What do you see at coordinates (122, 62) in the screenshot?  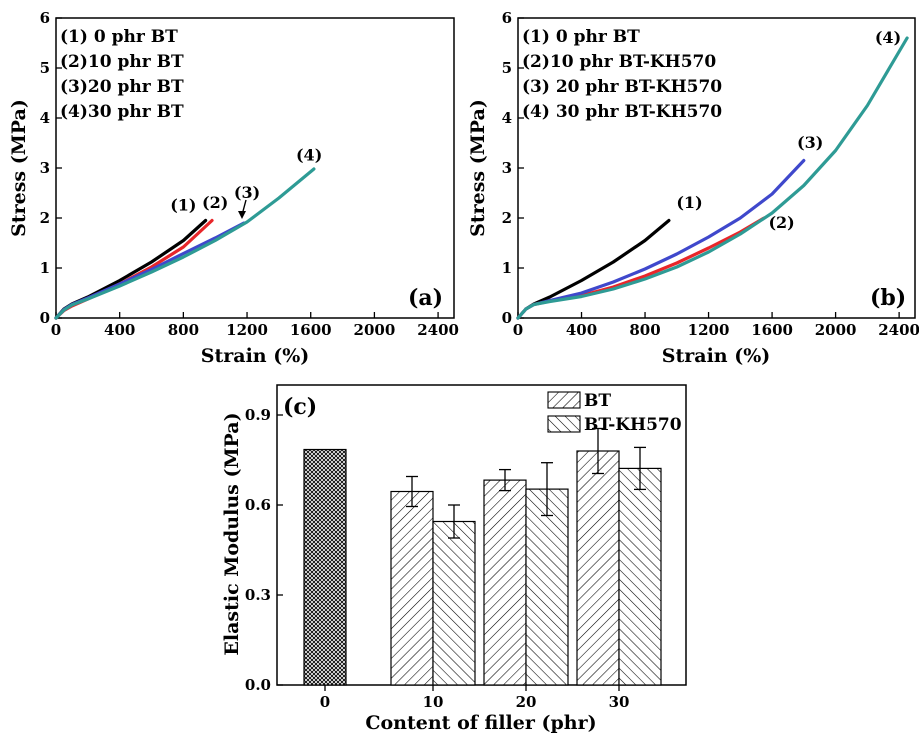 I see `legend-entry-2: (2)10 phr BT` at bounding box center [122, 62].